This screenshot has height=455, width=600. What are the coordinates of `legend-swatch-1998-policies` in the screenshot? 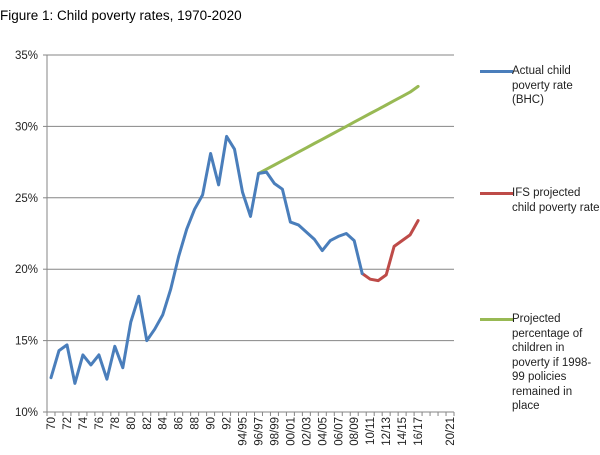 It's located at (496, 319).